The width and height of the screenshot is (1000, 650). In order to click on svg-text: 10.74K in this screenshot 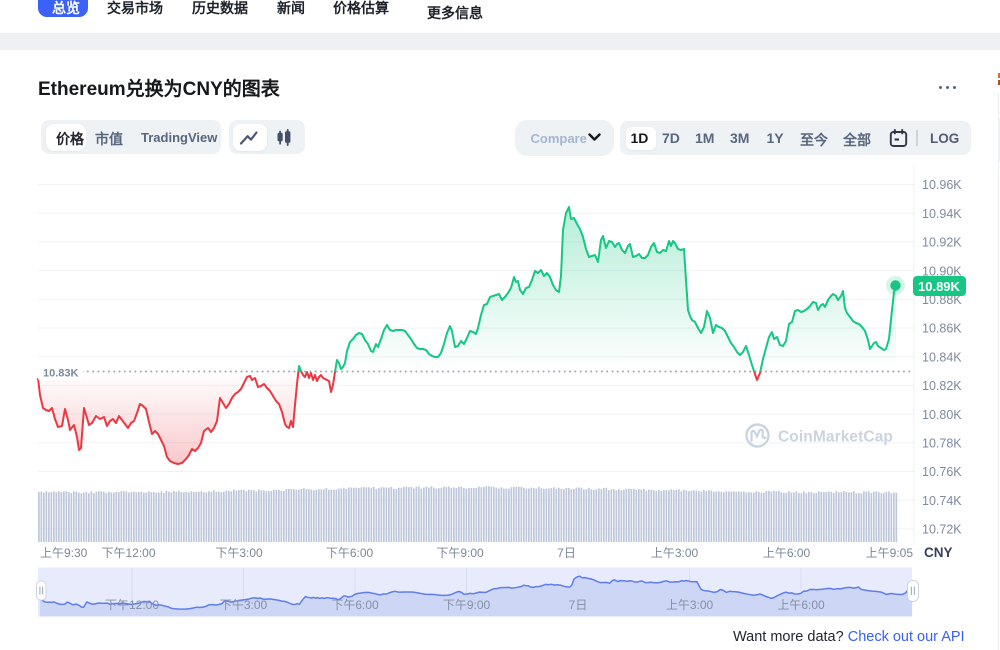, I will do `click(942, 501)`.